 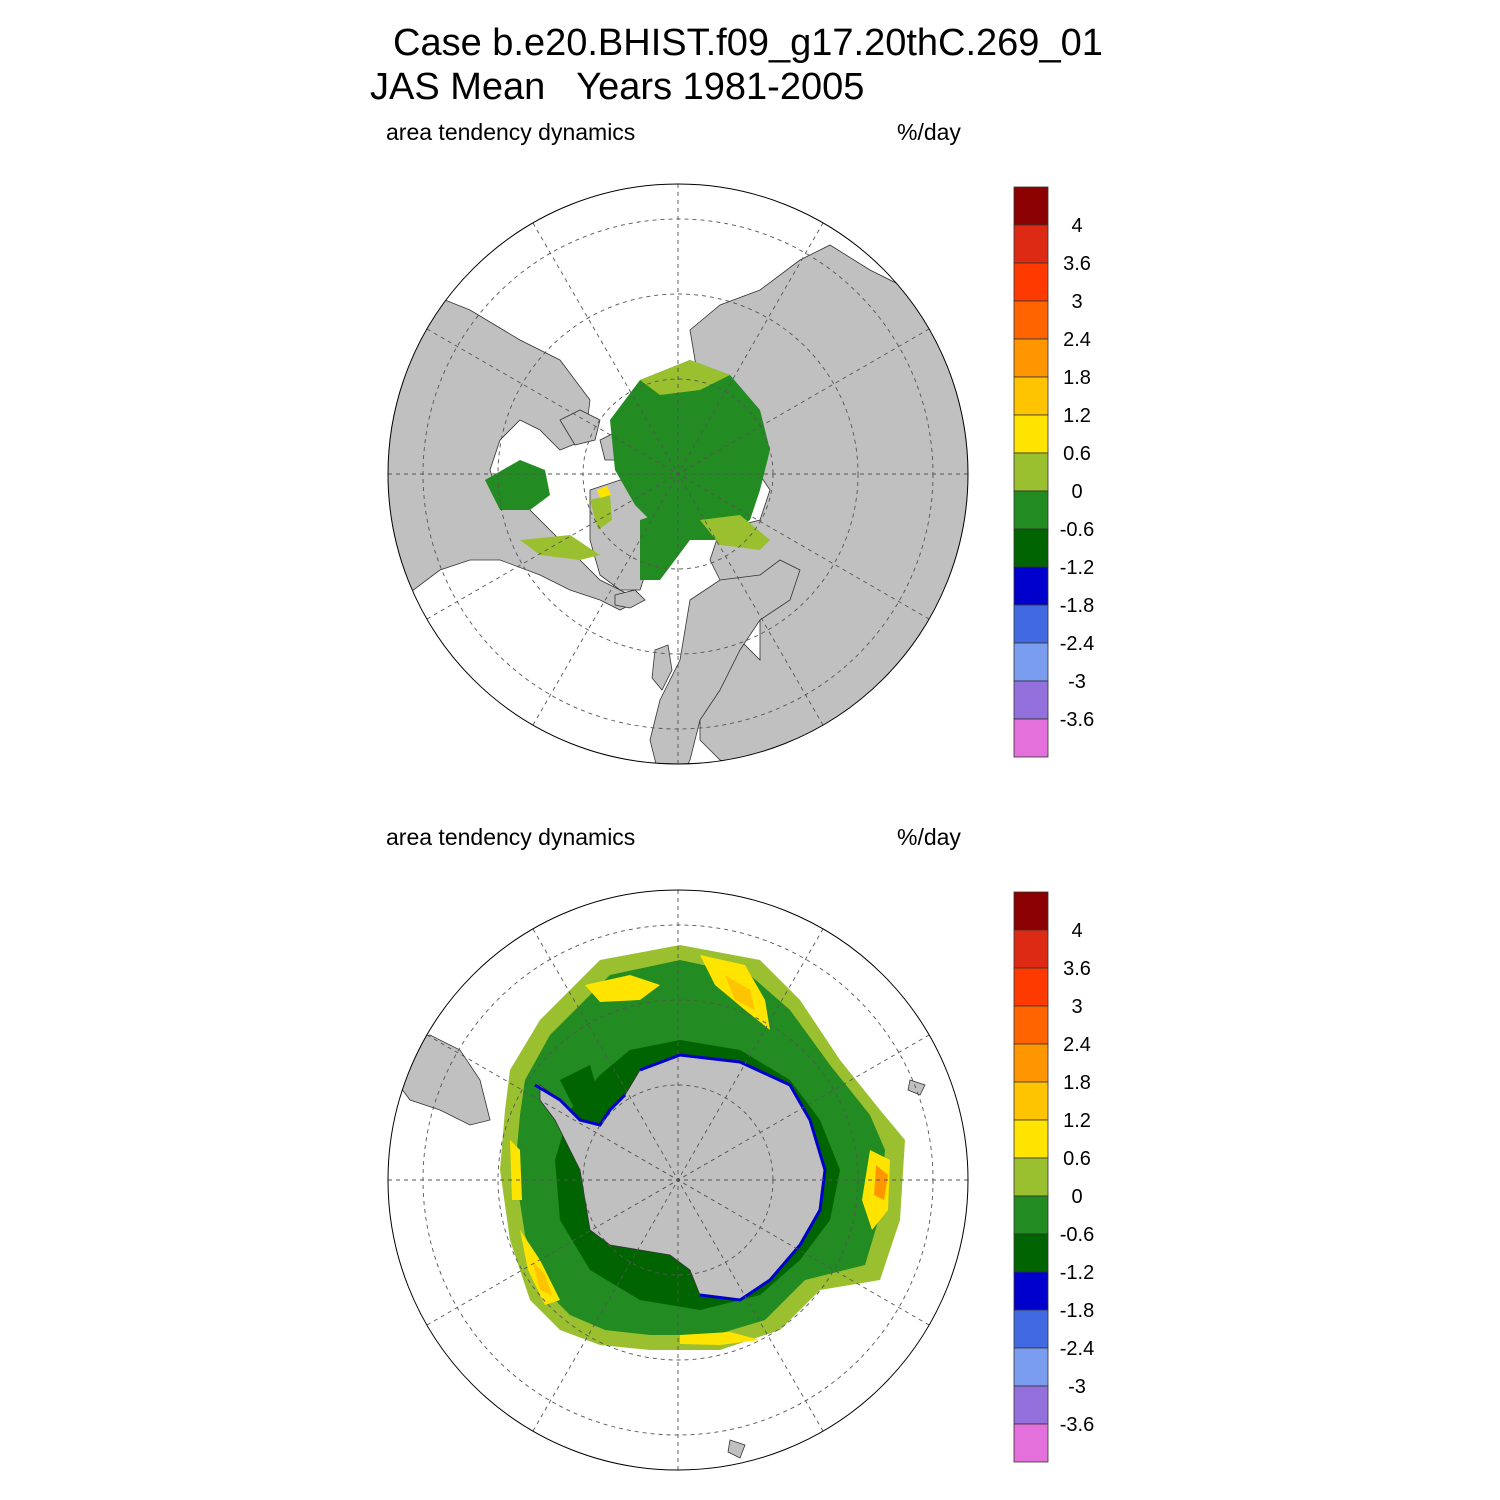 I want to click on north-colorbar-label: 3, so click(x=1076, y=302).